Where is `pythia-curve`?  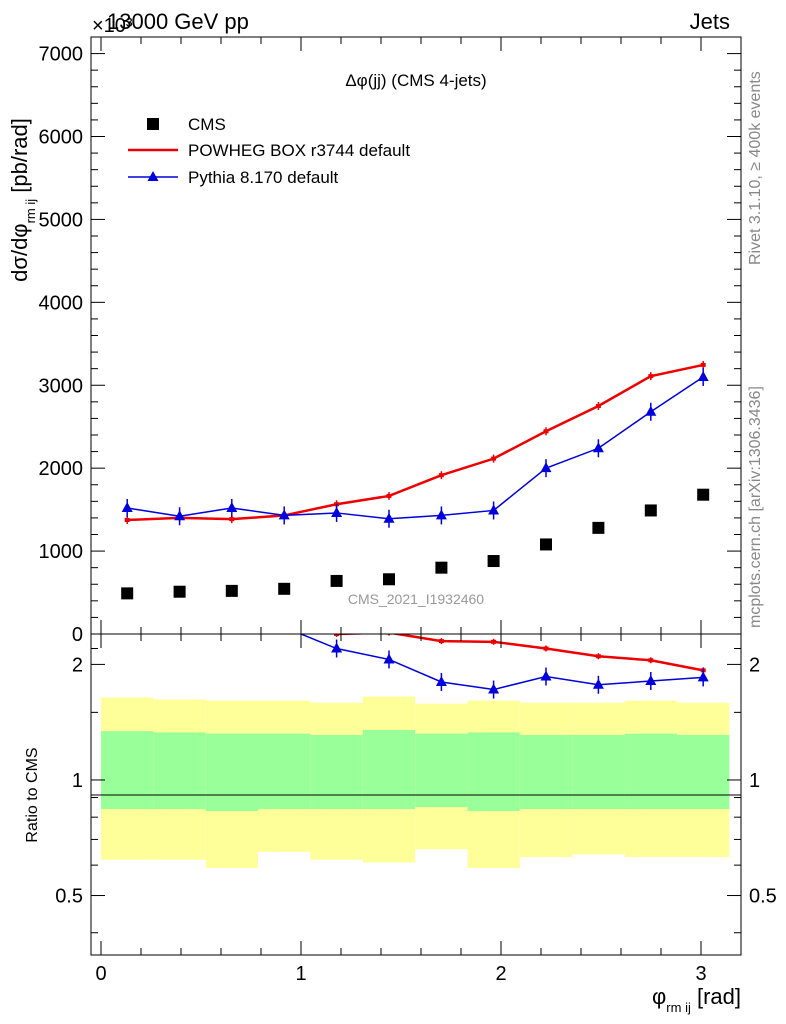 pythia-curve is located at coordinates (415, 448).